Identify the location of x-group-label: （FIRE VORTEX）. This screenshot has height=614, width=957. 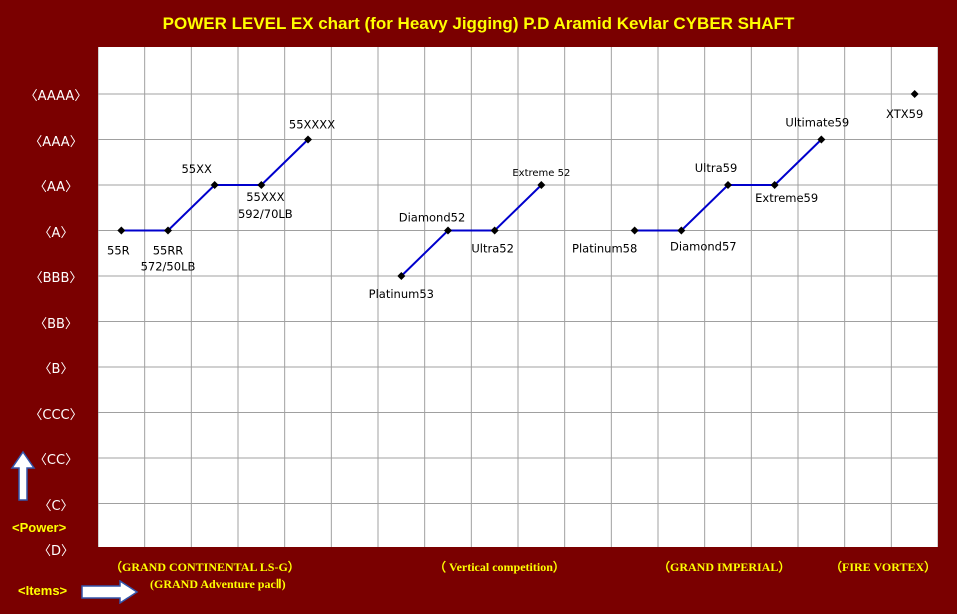
(883, 567).